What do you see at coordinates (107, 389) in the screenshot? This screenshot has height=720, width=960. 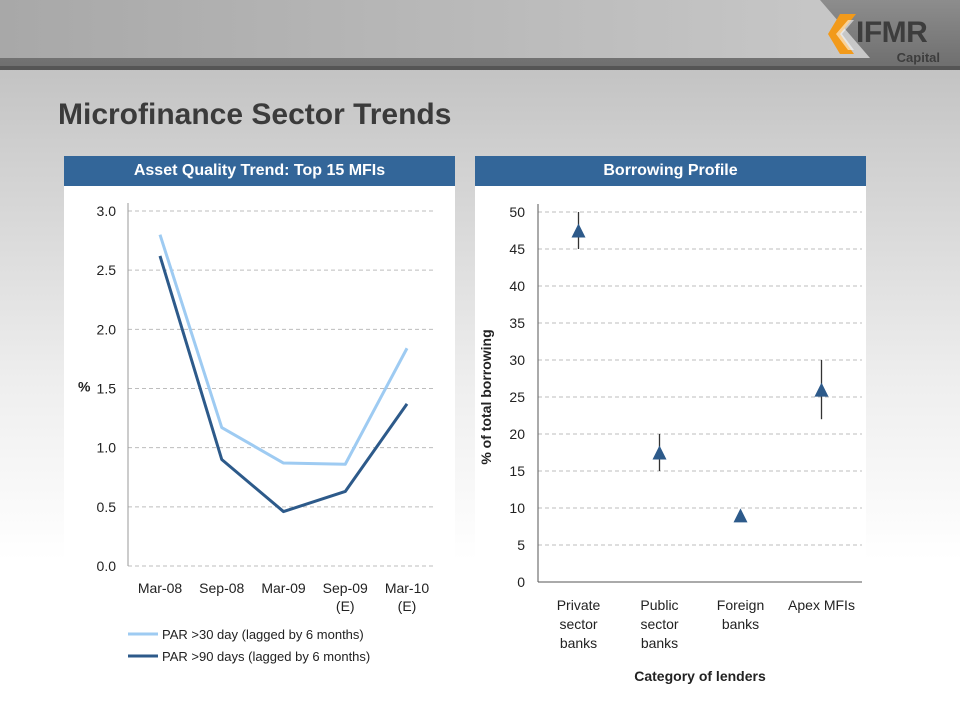 I see `y-tick-label: 1.5` at bounding box center [107, 389].